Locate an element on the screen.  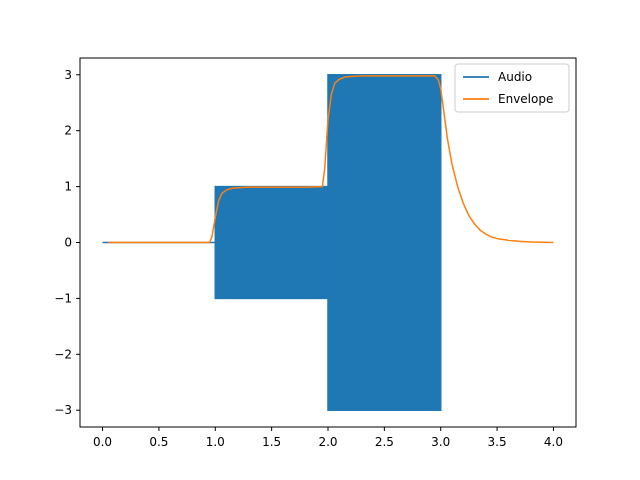
legend: Audio Envelope is located at coordinates (512, 88).